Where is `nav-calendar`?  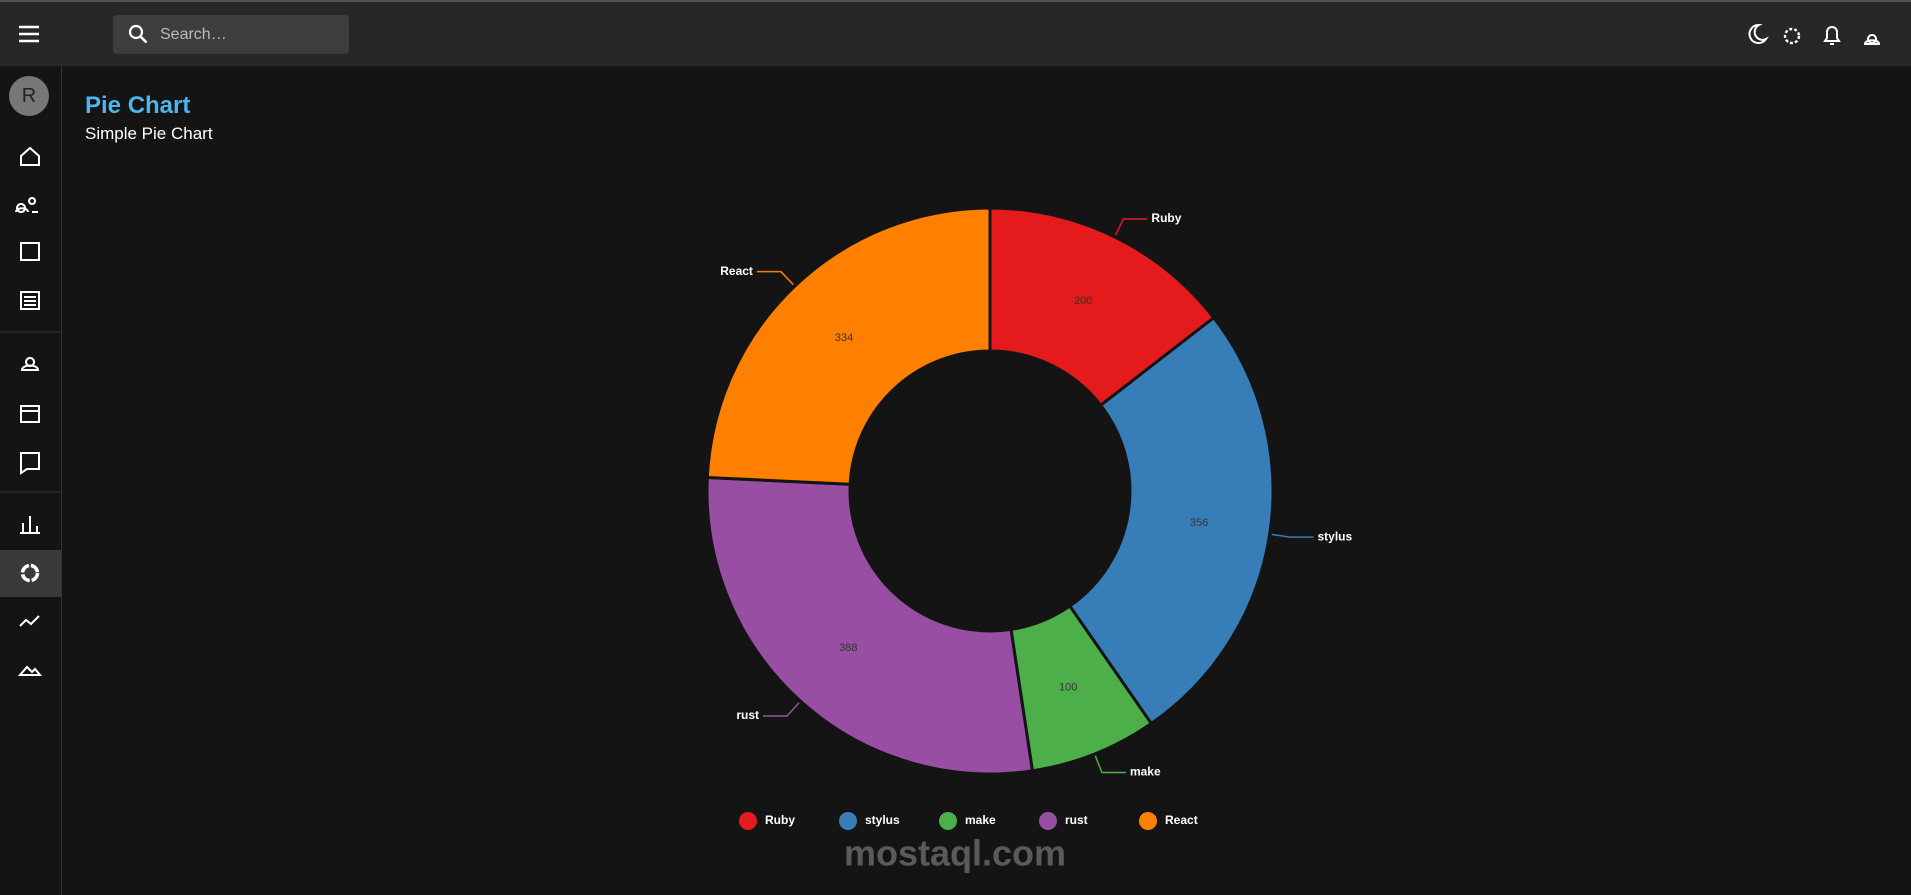 nav-calendar is located at coordinates (30, 414).